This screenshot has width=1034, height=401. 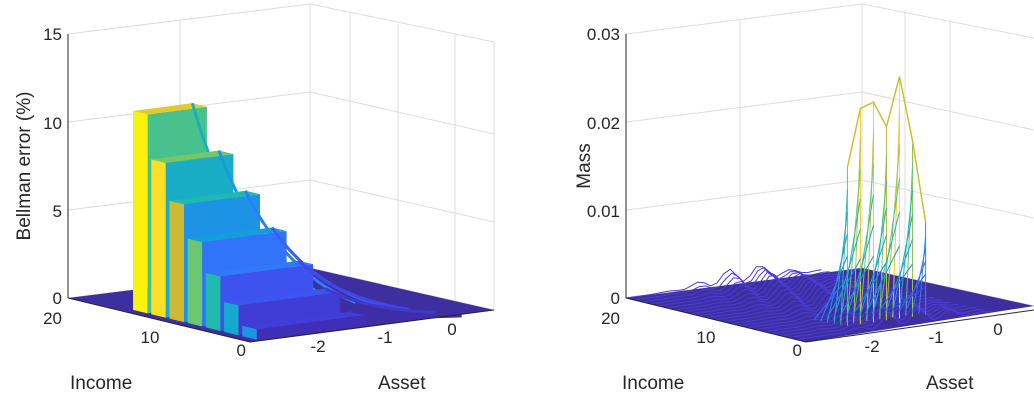 I want to click on right-asset-tick-minus2: -2, so click(x=871, y=346).